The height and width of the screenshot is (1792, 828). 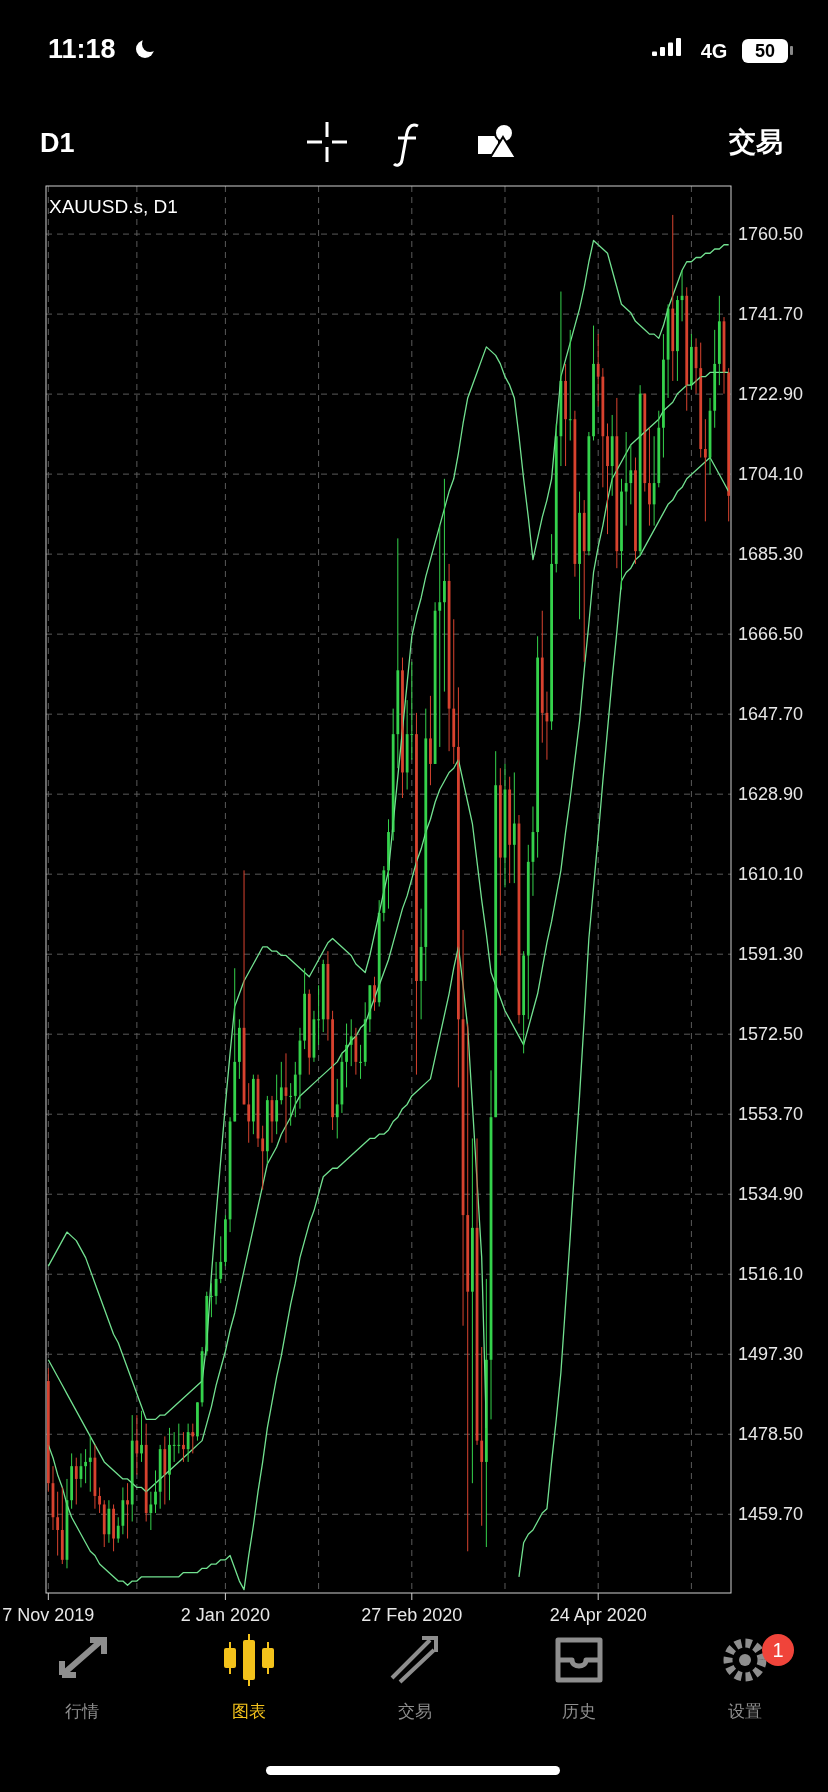 I want to click on y-tick-label: 1497.30, so click(x=771, y=1354).